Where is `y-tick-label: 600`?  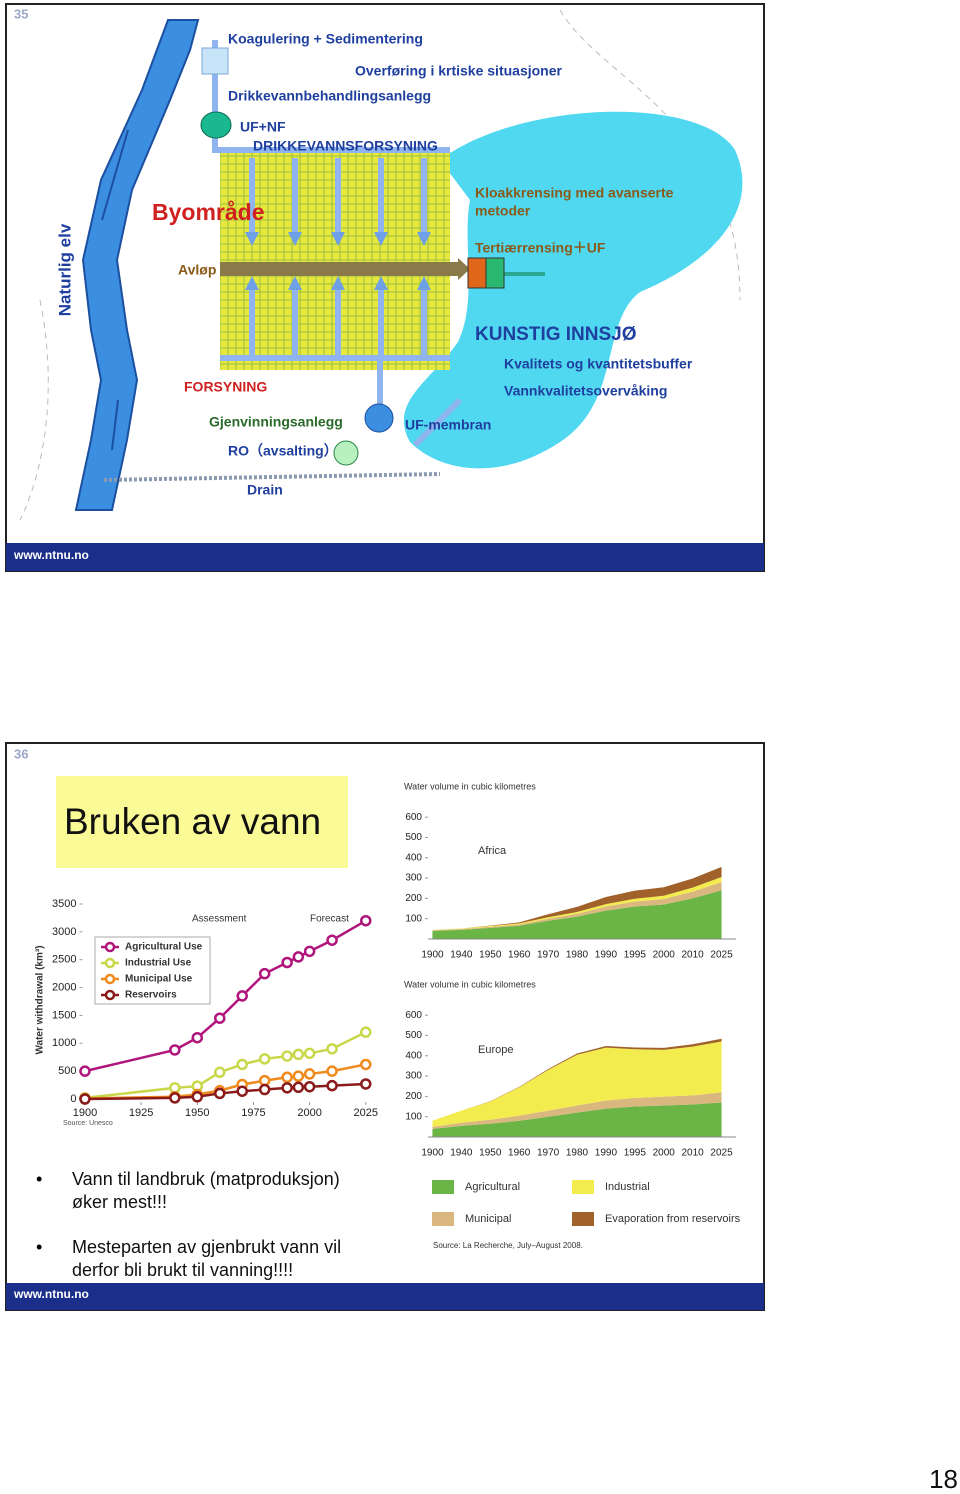 y-tick-label: 600 is located at coordinates (413, 1015).